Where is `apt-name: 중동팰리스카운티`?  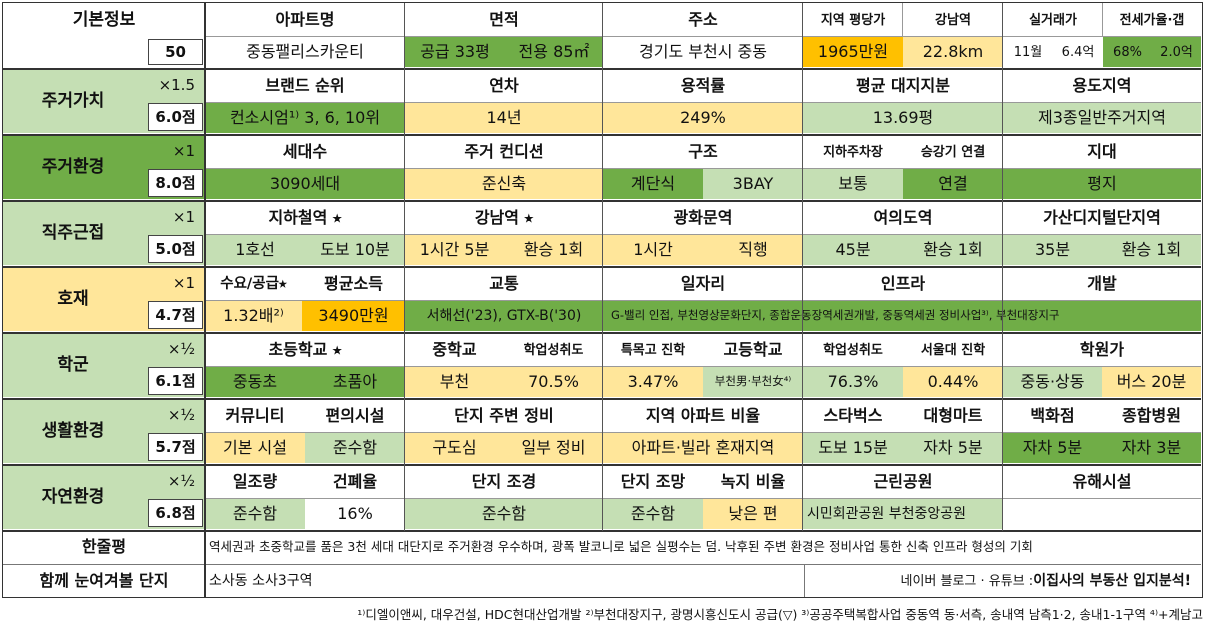
apt-name: 중동팰리스카운티 is located at coordinates (305, 51).